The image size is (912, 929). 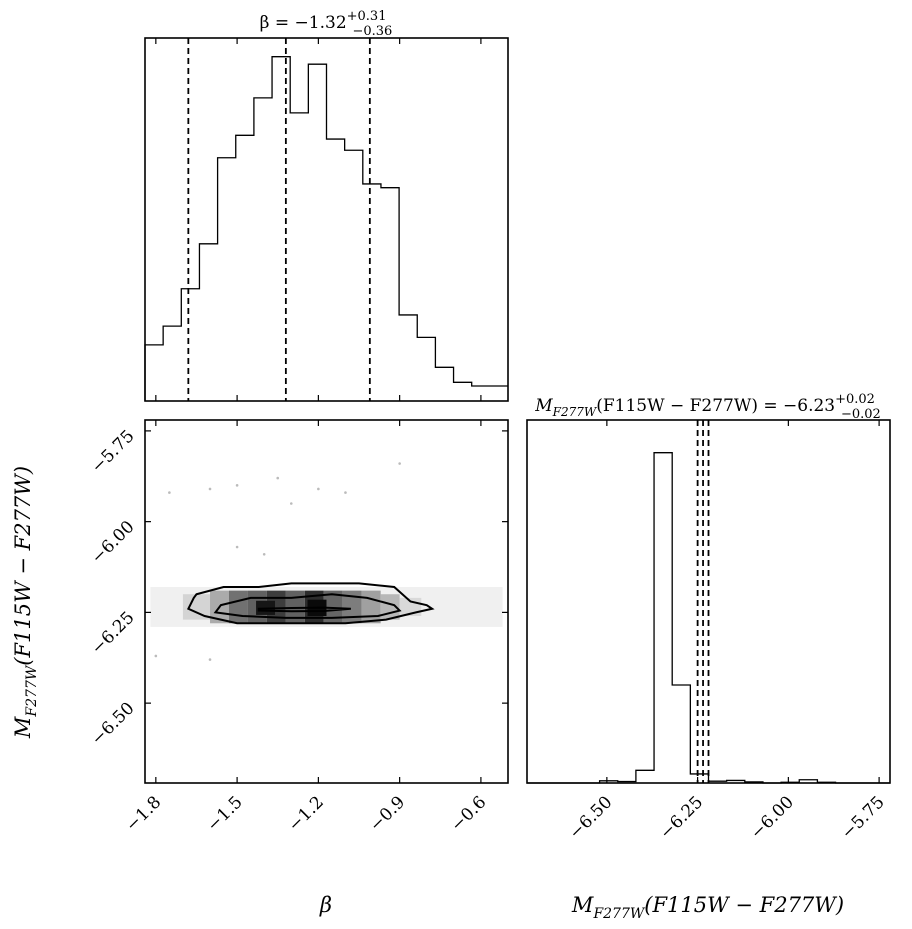 I want to click on contour-outer, so click(x=310, y=603).